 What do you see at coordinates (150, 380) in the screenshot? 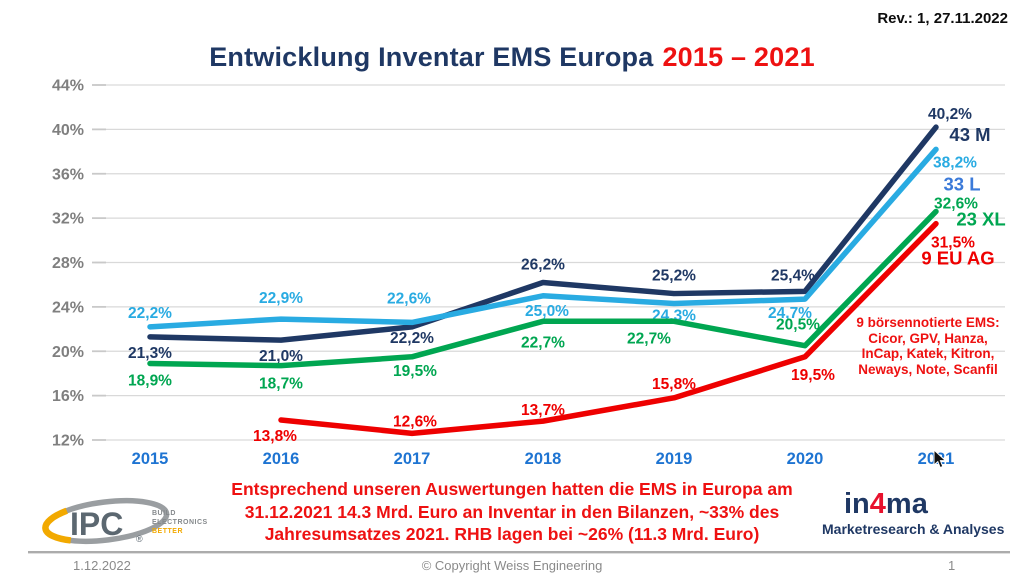
I see `data-label: 18,9%` at bounding box center [150, 380].